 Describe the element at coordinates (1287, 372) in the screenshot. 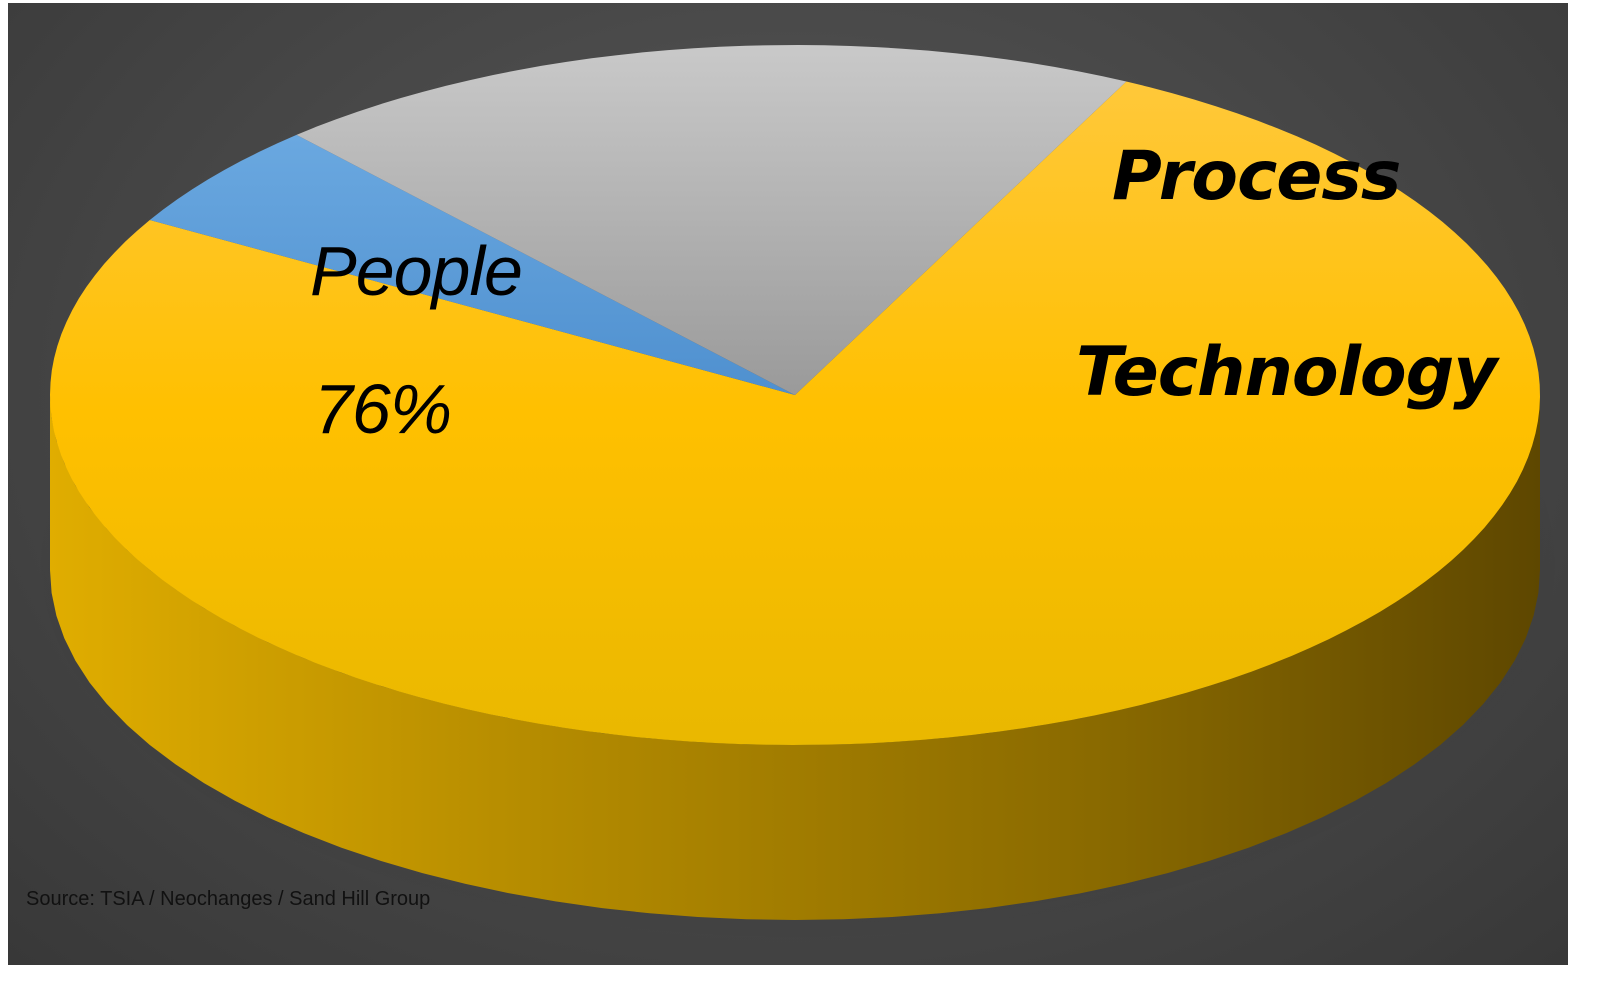

I see `data-label-technology: Technology` at that location.